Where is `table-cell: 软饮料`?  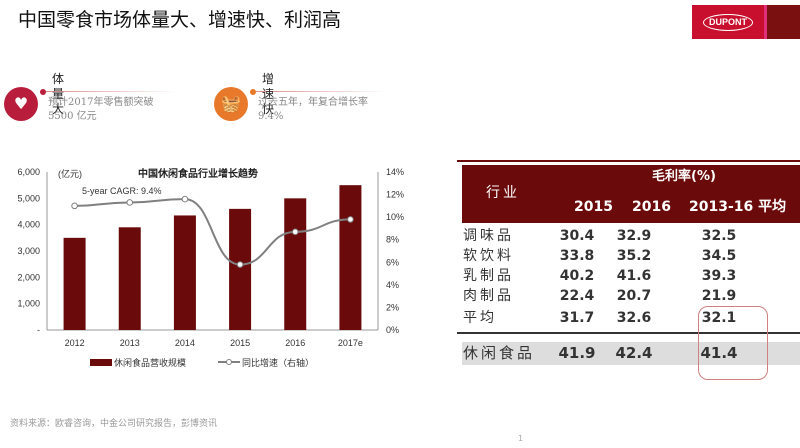
table-cell: 软饮料 is located at coordinates (488, 256).